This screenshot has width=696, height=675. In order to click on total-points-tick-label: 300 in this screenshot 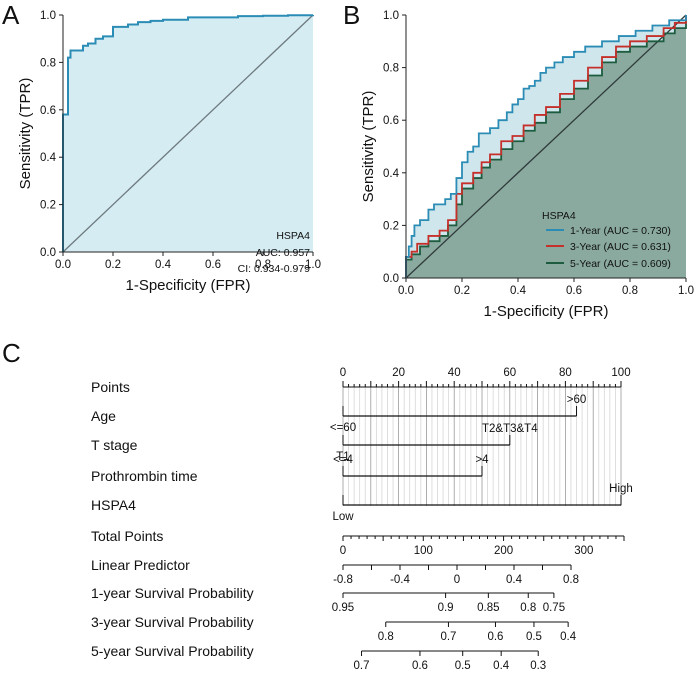, I will do `click(583, 551)`.